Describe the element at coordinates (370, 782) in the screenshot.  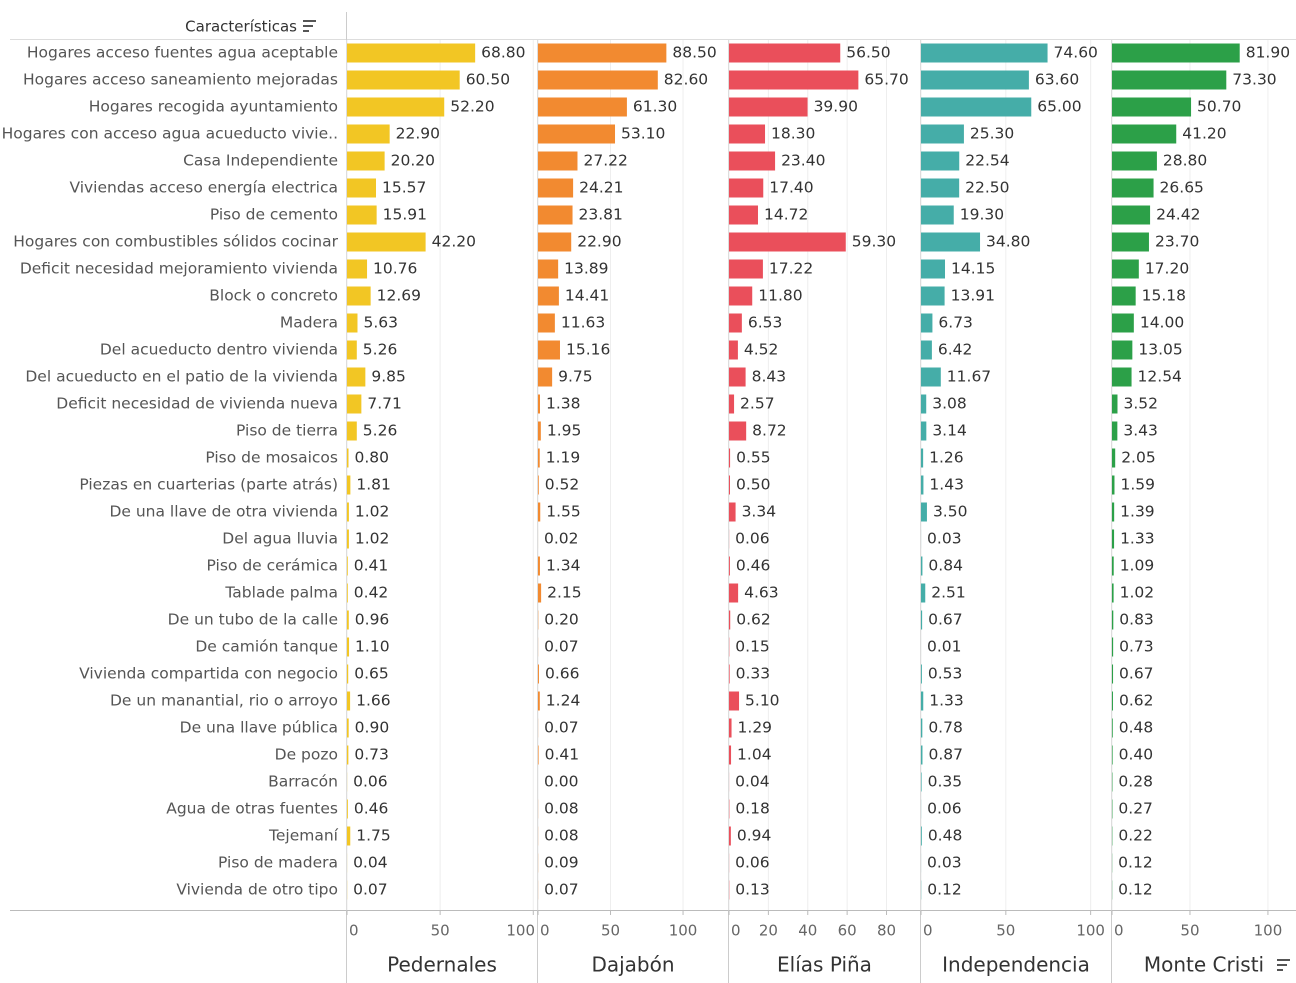
I see `value-label: 0.06` at that location.